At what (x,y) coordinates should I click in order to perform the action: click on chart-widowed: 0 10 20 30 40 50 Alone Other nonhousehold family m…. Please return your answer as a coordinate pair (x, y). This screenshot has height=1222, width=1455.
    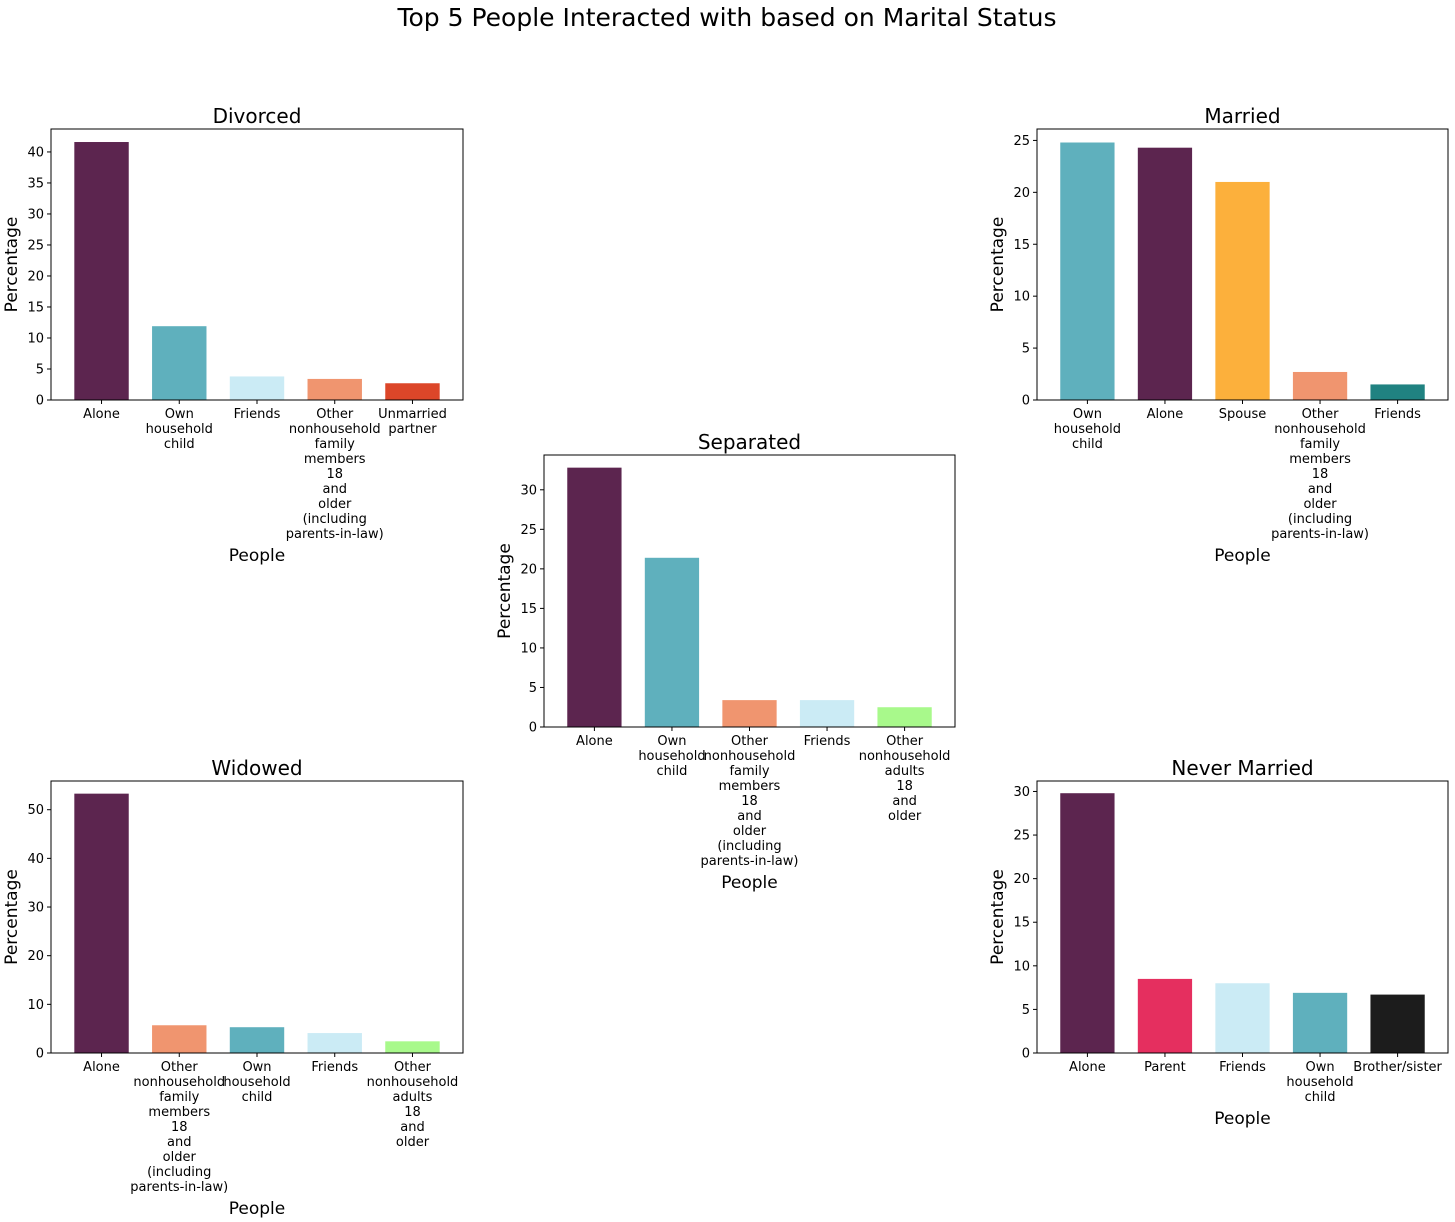
    Looking at the image, I should click on (233, 987).